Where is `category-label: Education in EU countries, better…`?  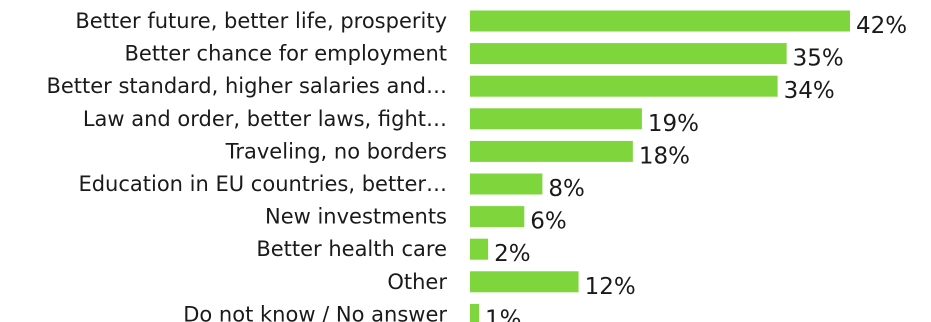
category-label: Education in EU countries, better… is located at coordinates (262, 184).